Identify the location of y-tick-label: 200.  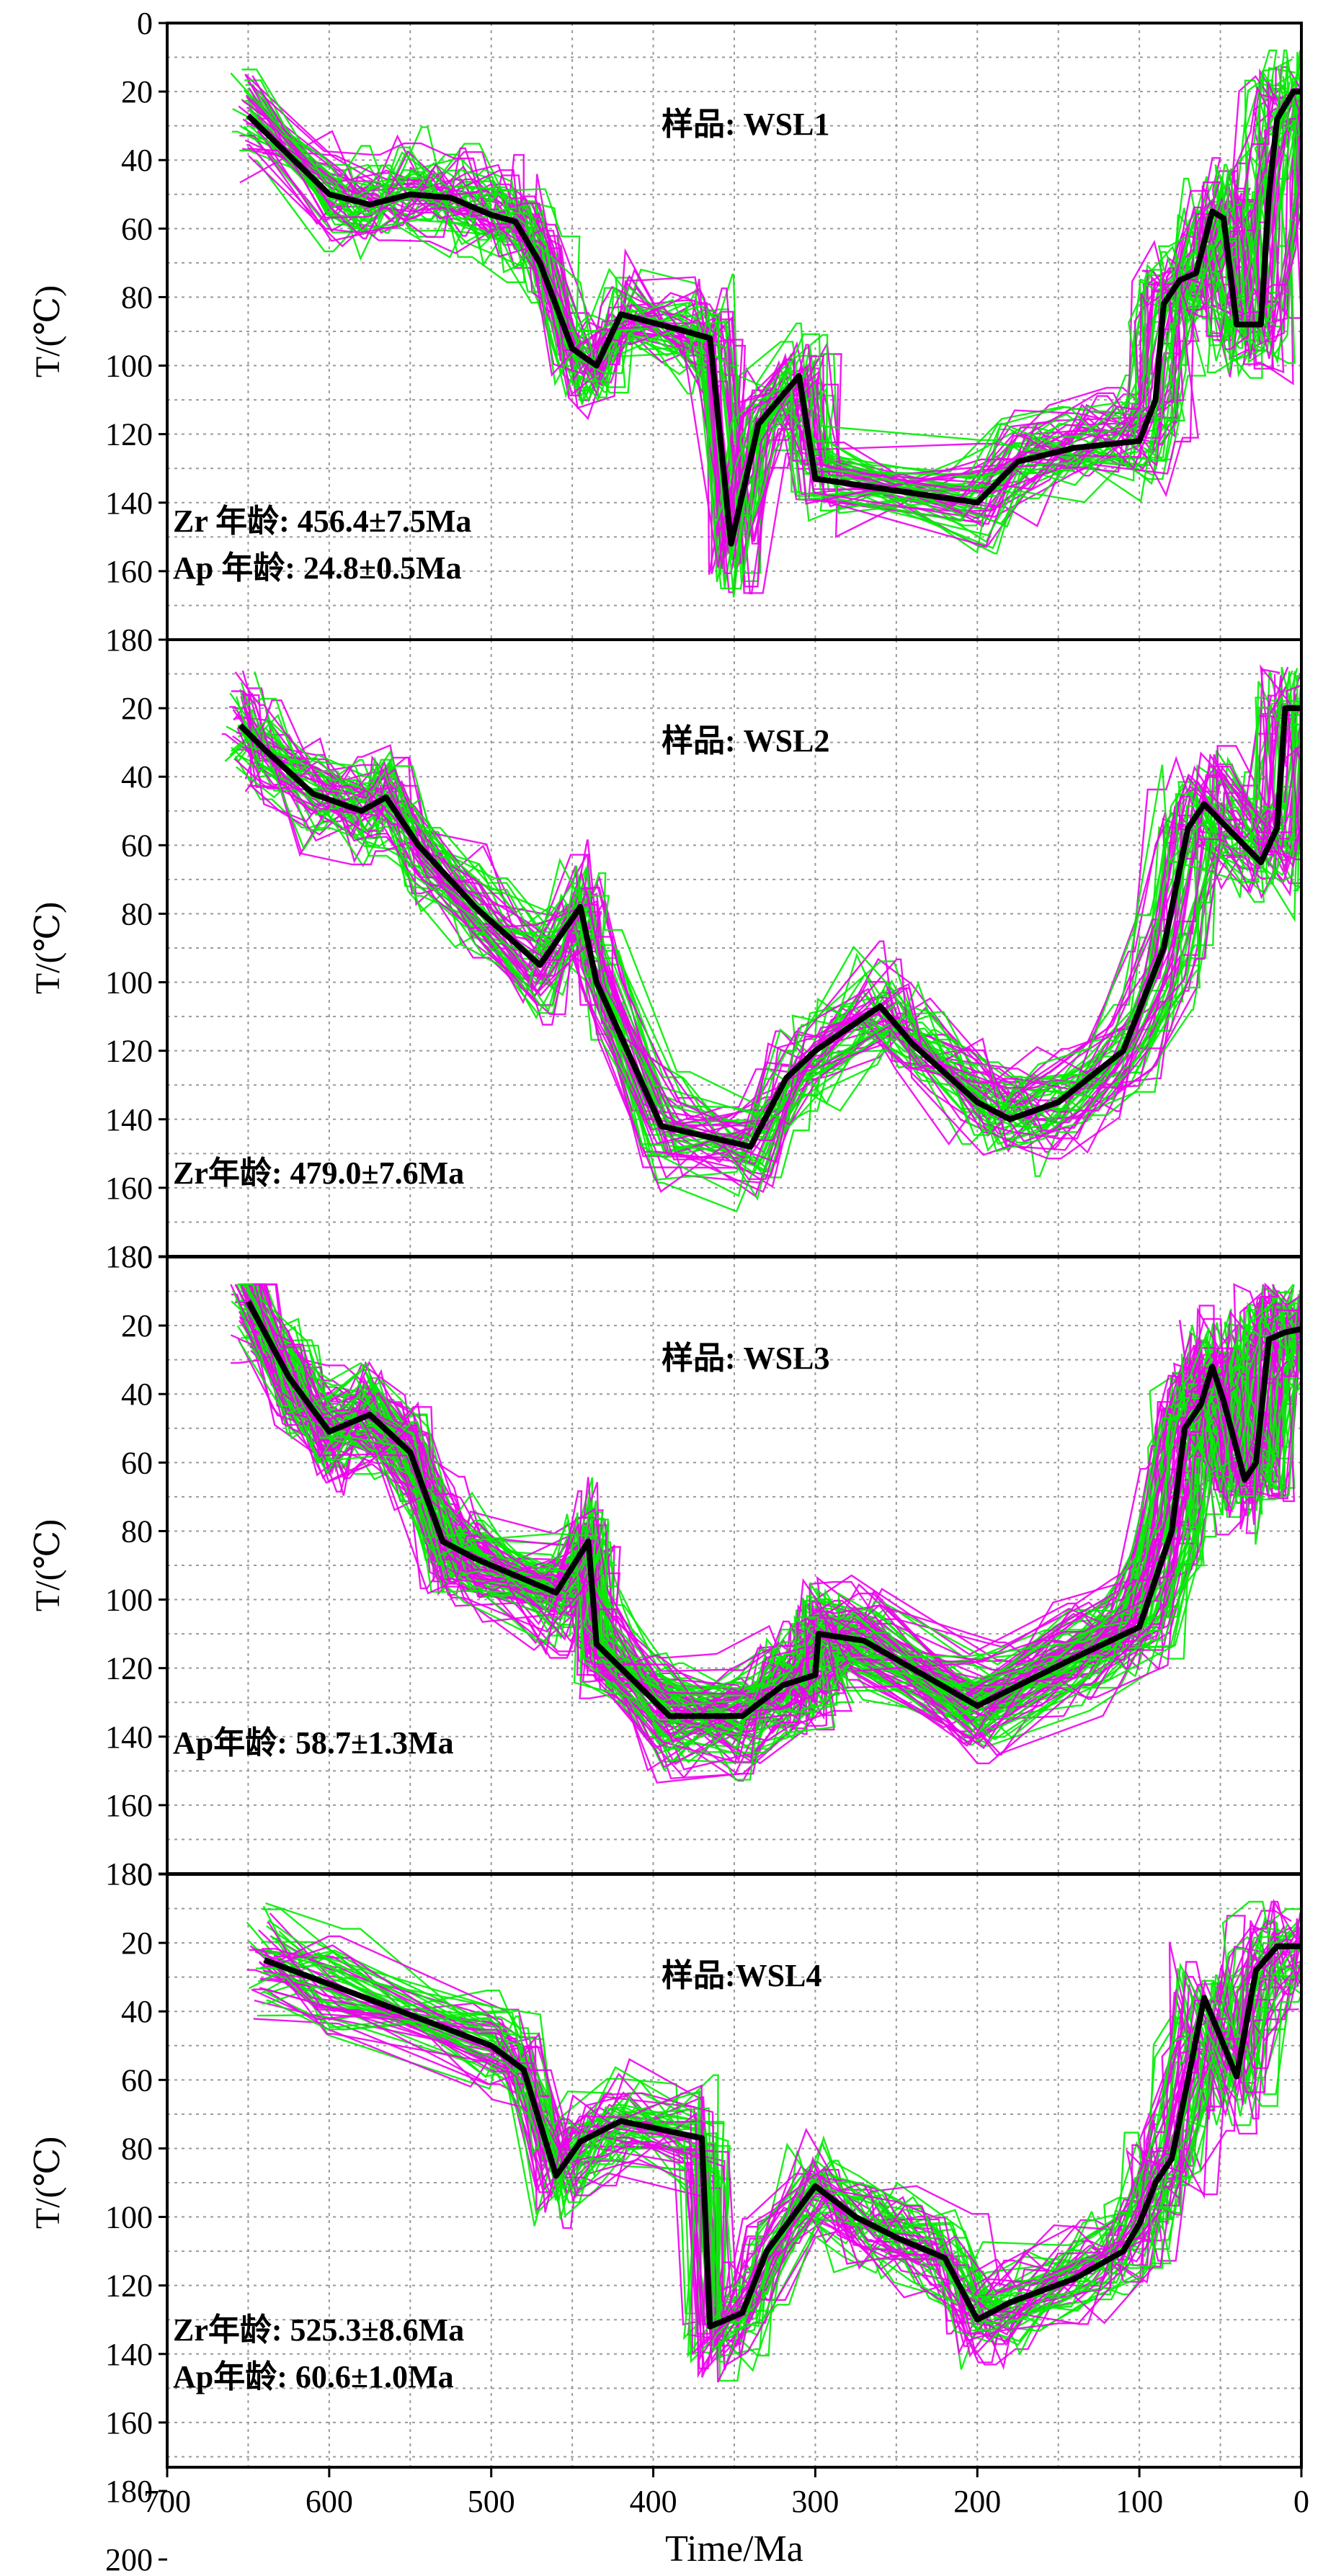
(129, 2559).